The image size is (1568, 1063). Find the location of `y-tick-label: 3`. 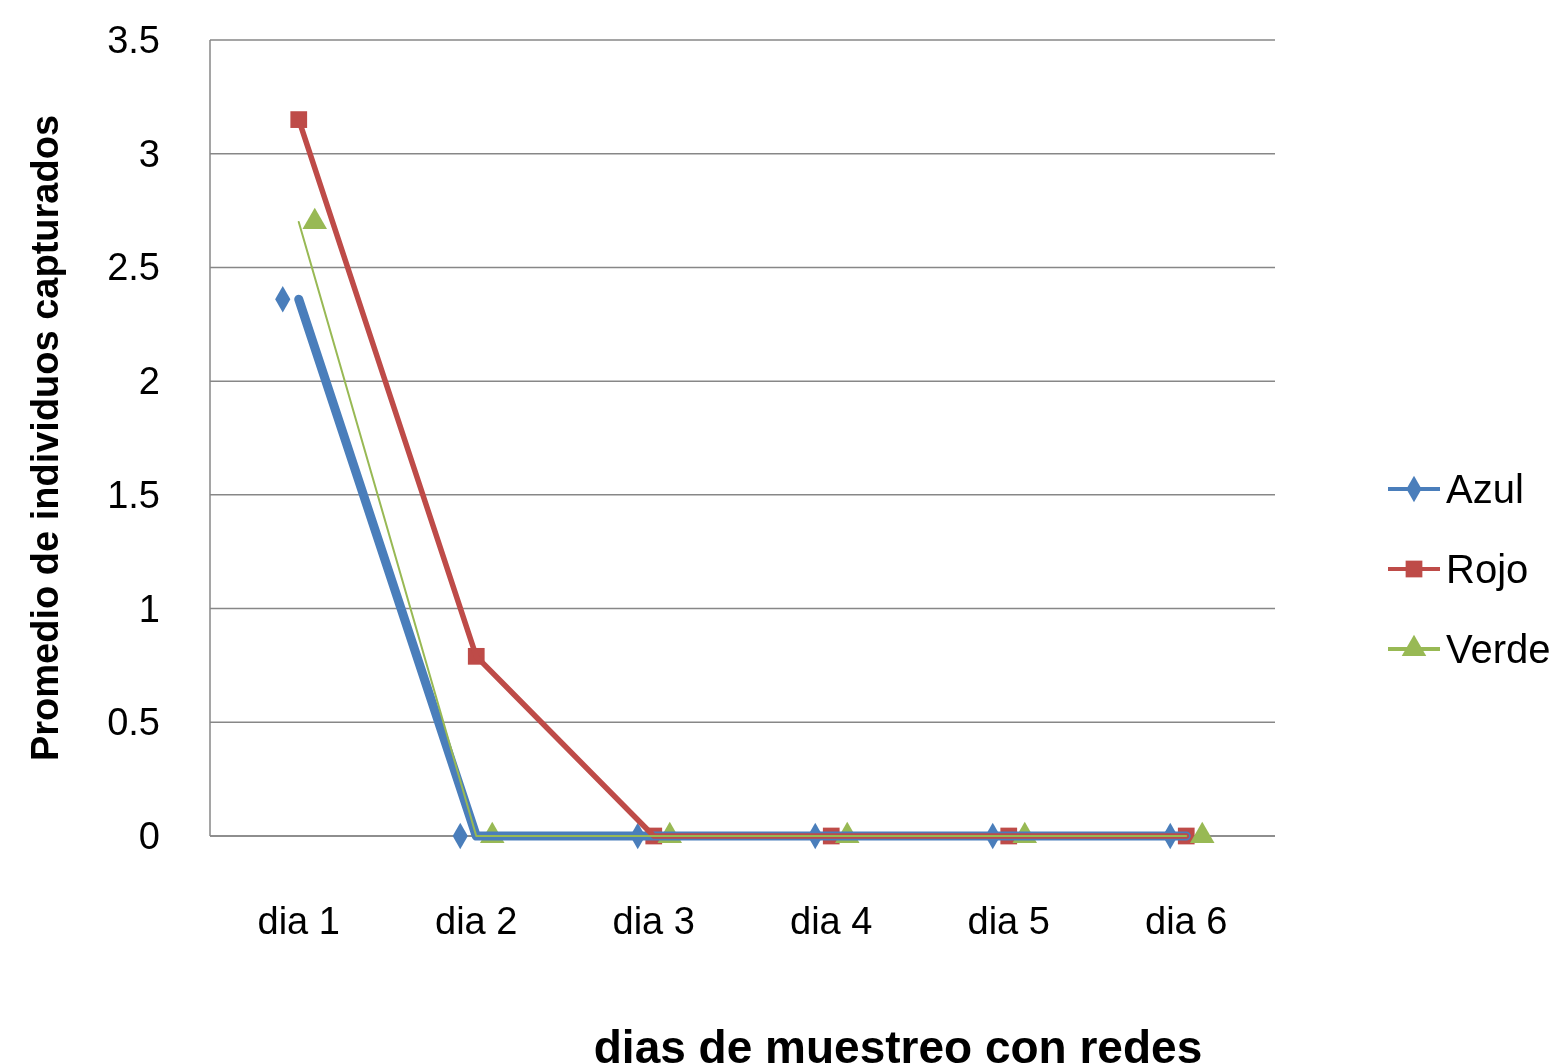

y-tick-label: 3 is located at coordinates (149, 153).